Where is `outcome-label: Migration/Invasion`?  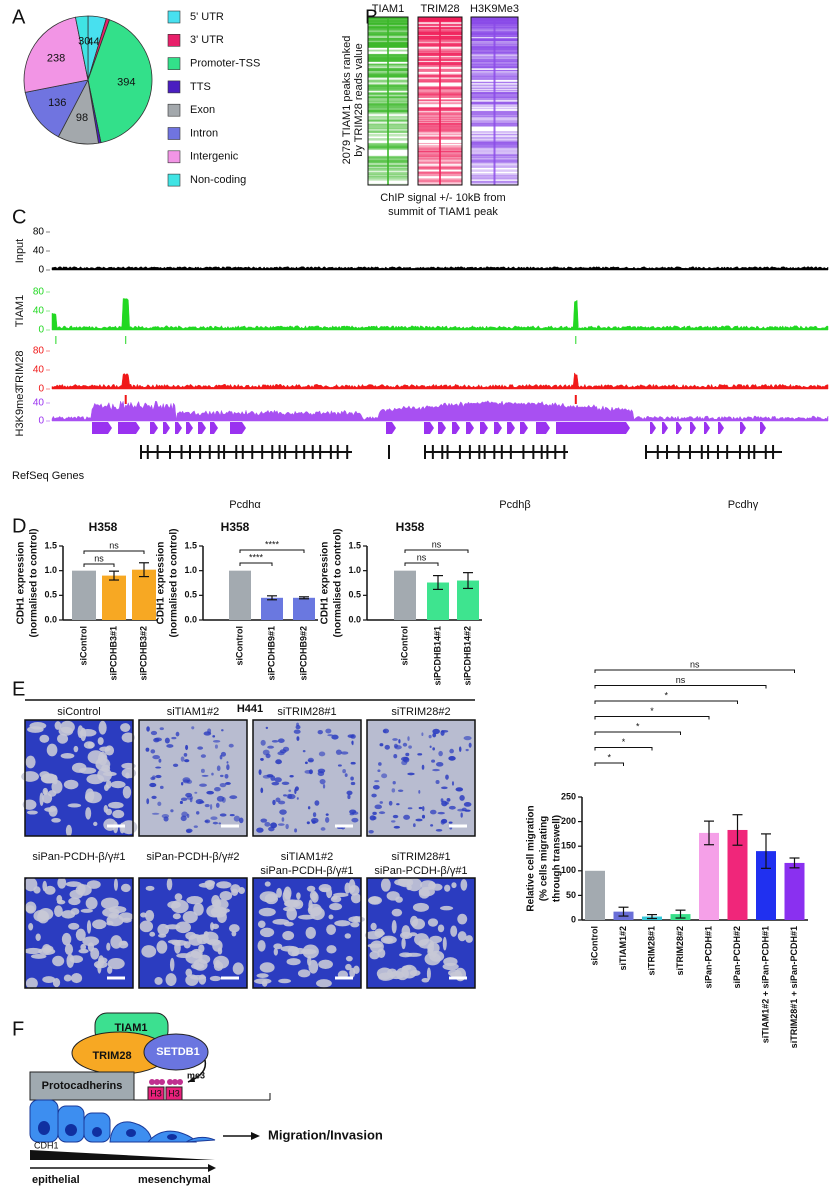
outcome-label: Migration/Invasion is located at coordinates (325, 1134).